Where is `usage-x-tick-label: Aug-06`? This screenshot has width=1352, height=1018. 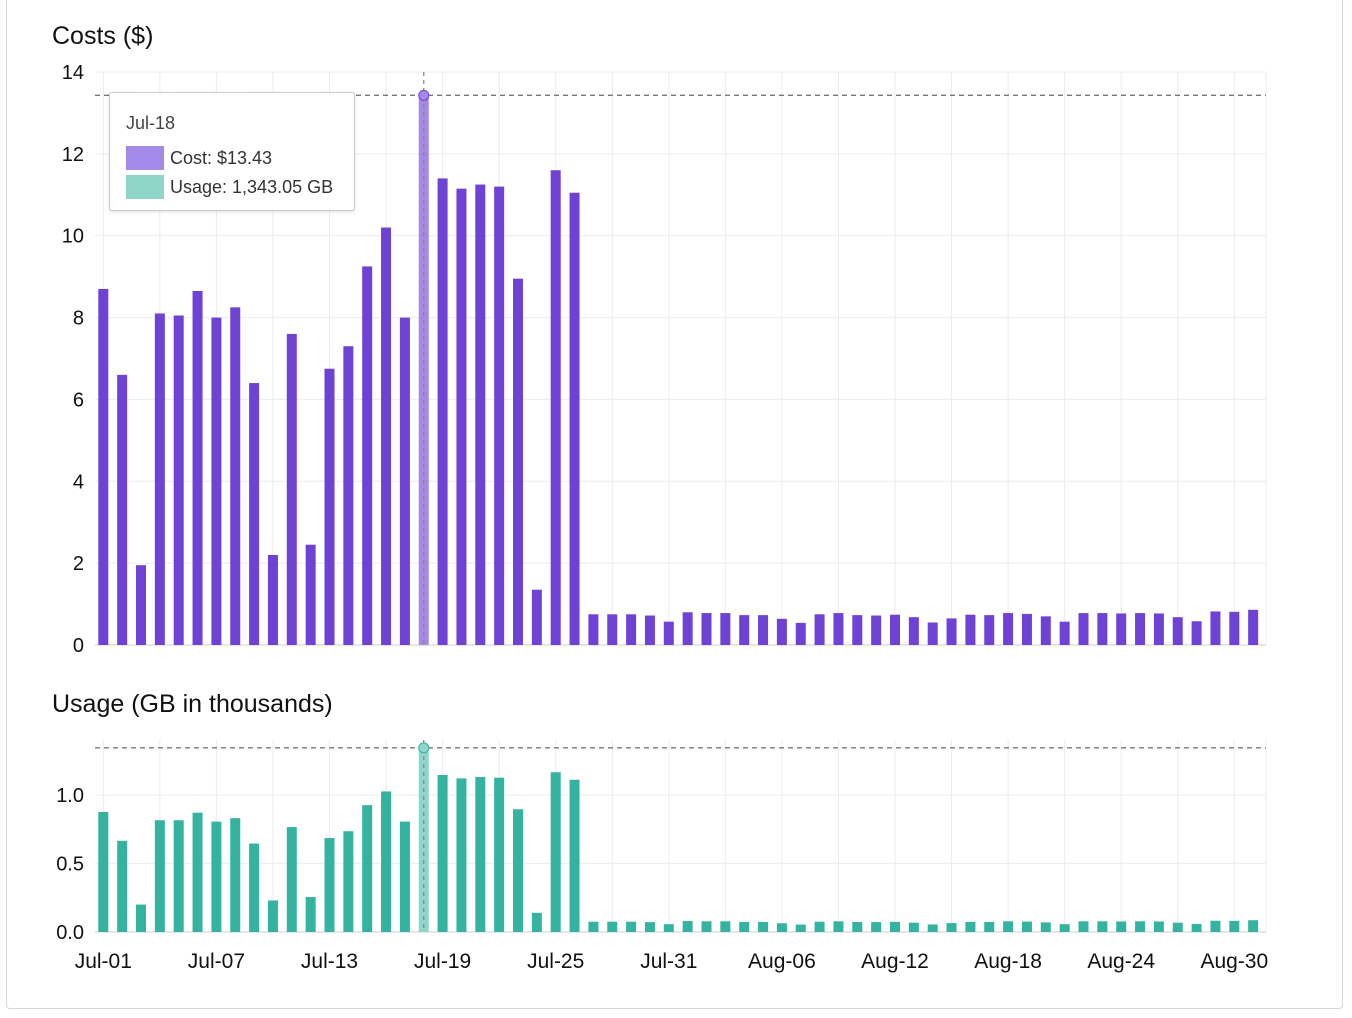 usage-x-tick-label: Aug-06 is located at coordinates (782, 961).